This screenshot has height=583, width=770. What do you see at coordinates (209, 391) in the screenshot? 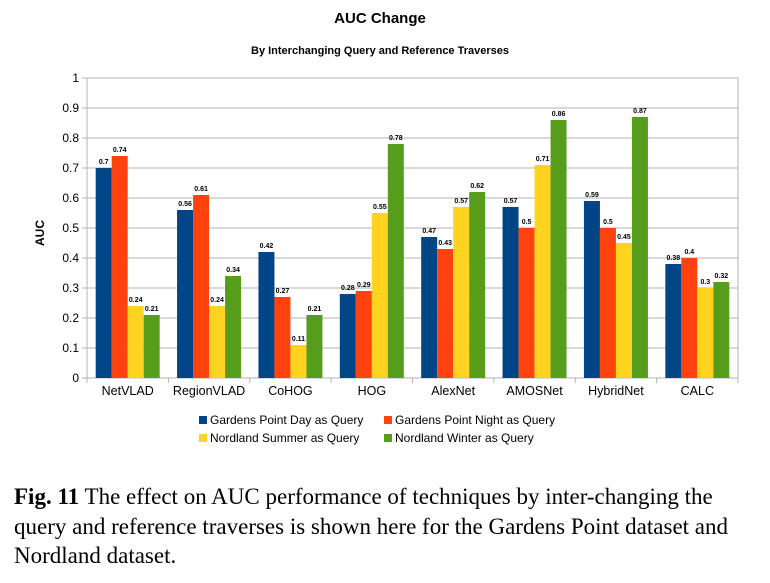
I see `x-category-label: RegionVLAD` at bounding box center [209, 391].